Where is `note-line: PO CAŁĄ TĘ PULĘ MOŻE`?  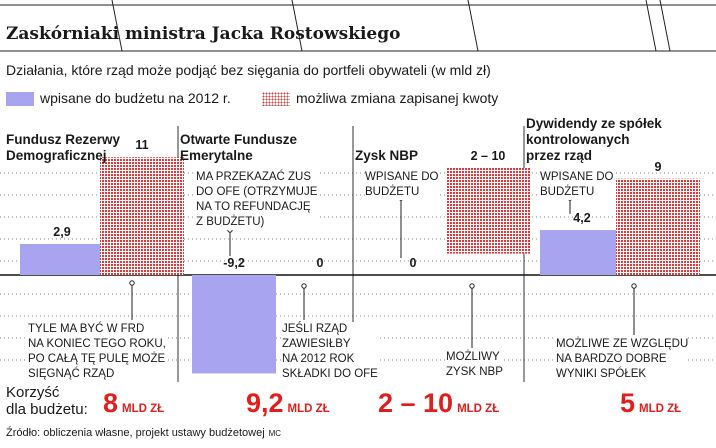
note-line: PO CAŁĄ TĘ PULĘ MOŻE is located at coordinates (97, 359).